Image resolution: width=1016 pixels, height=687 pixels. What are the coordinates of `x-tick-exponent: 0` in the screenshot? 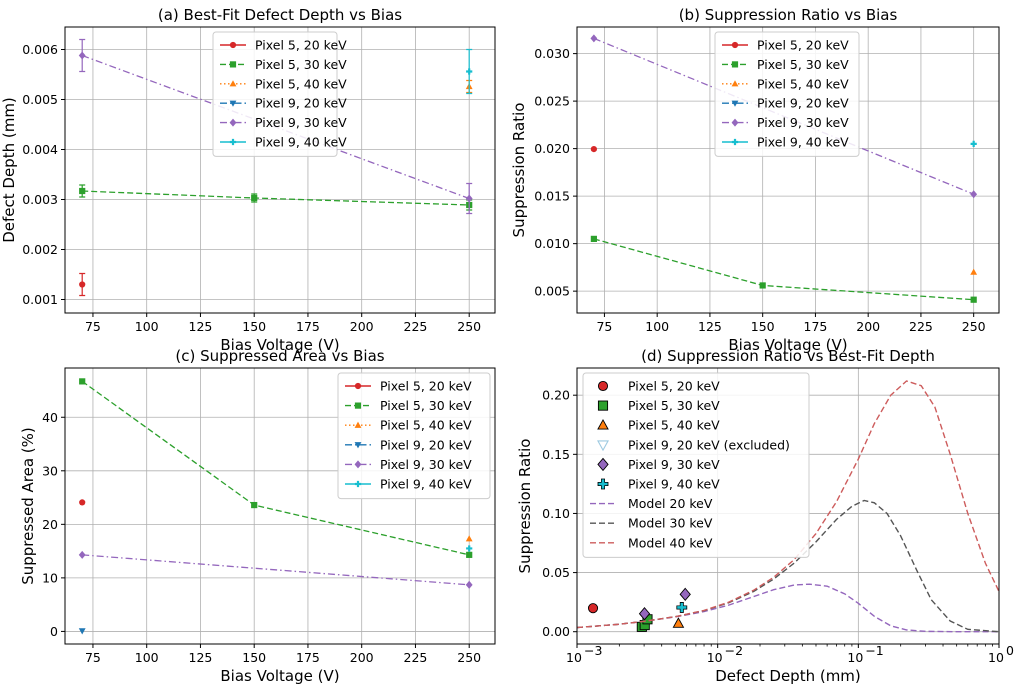 It's located at (1010, 650).